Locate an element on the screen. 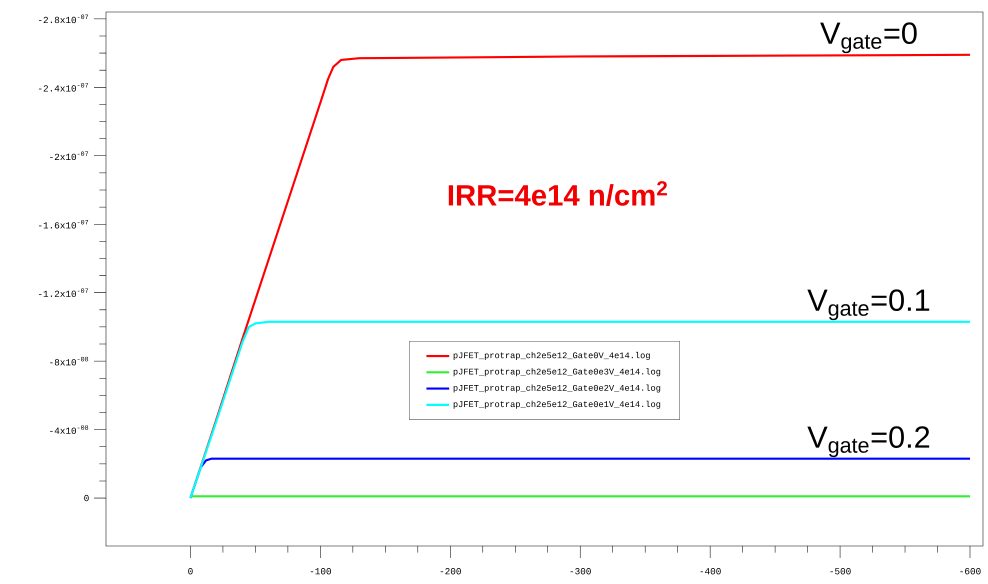 The image size is (988, 584). y-tick-label: -8x10$^{-08}$ is located at coordinates (69, 361).